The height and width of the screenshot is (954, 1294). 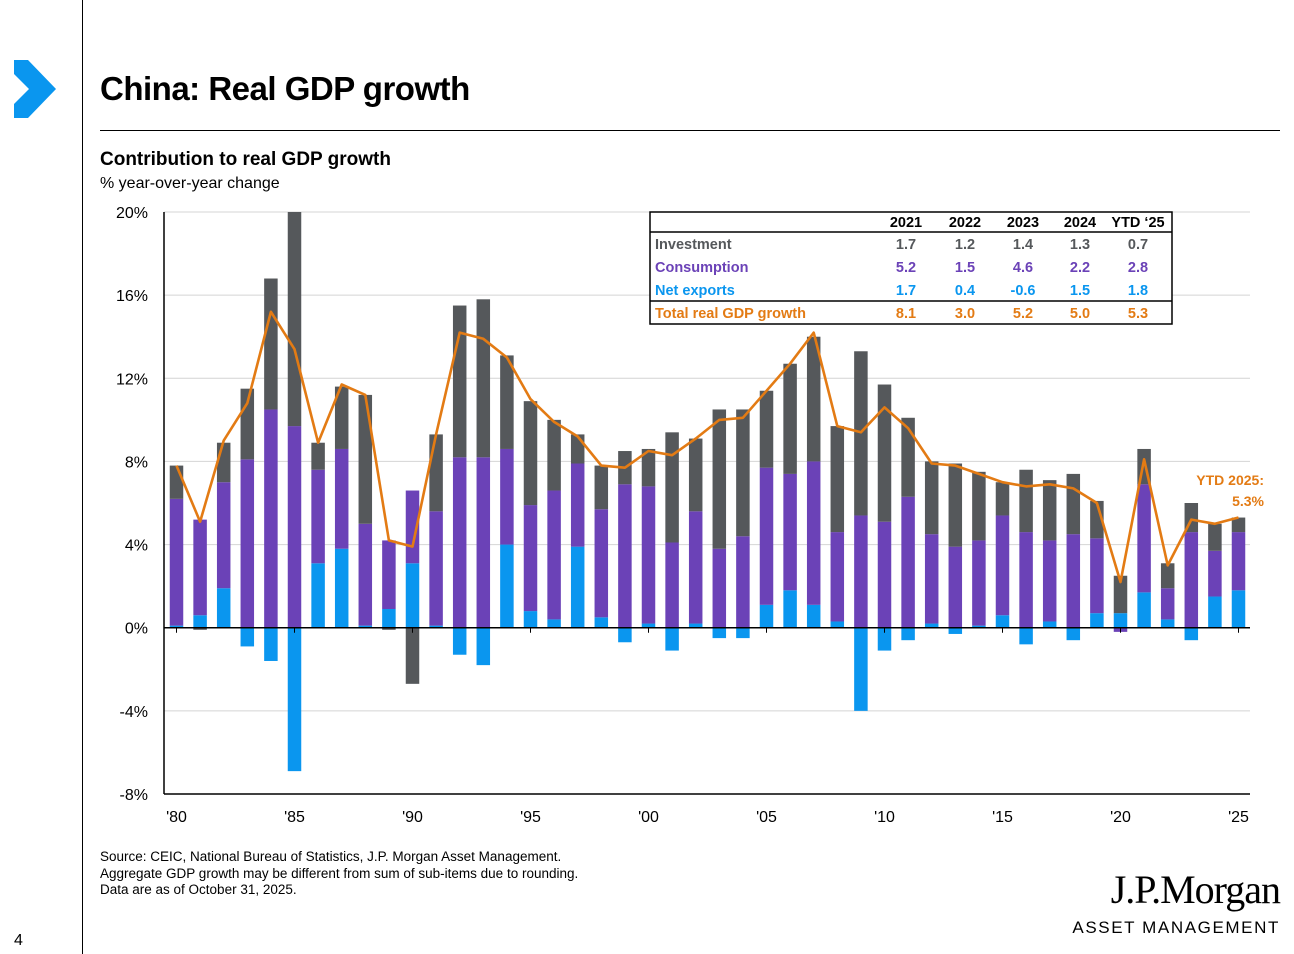 I want to click on table-row-label: Investment, so click(x=693, y=245).